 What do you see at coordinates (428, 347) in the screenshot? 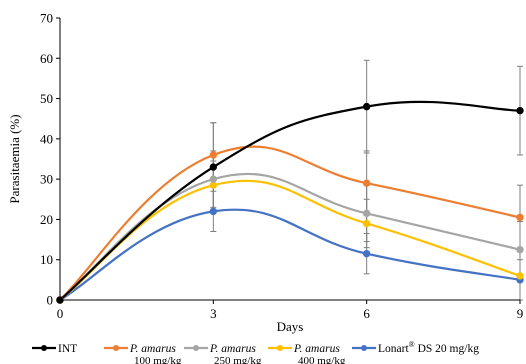
I see `legend-label: Lonart® DS 20 mg/kg` at bounding box center [428, 347].